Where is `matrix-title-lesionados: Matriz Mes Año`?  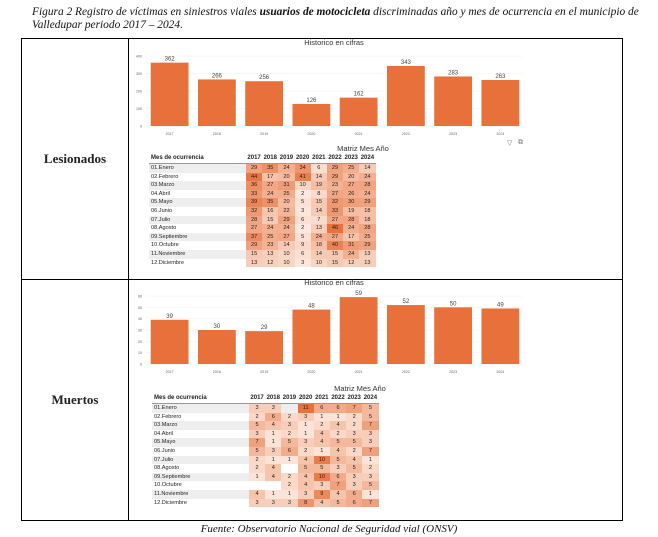
matrix-title-lesionados: Matriz Mes Año is located at coordinates (363, 148).